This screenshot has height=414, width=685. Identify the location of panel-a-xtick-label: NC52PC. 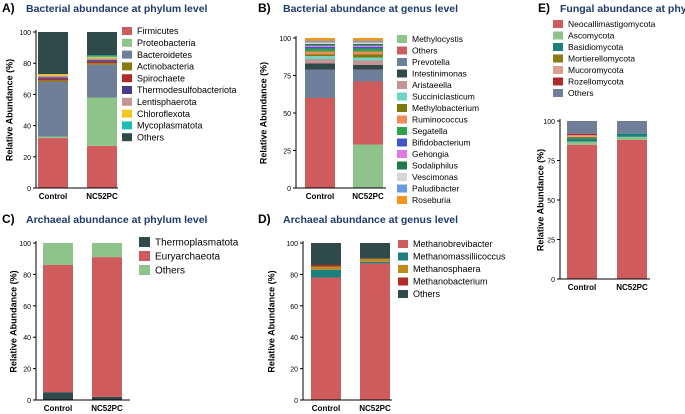
(102, 196).